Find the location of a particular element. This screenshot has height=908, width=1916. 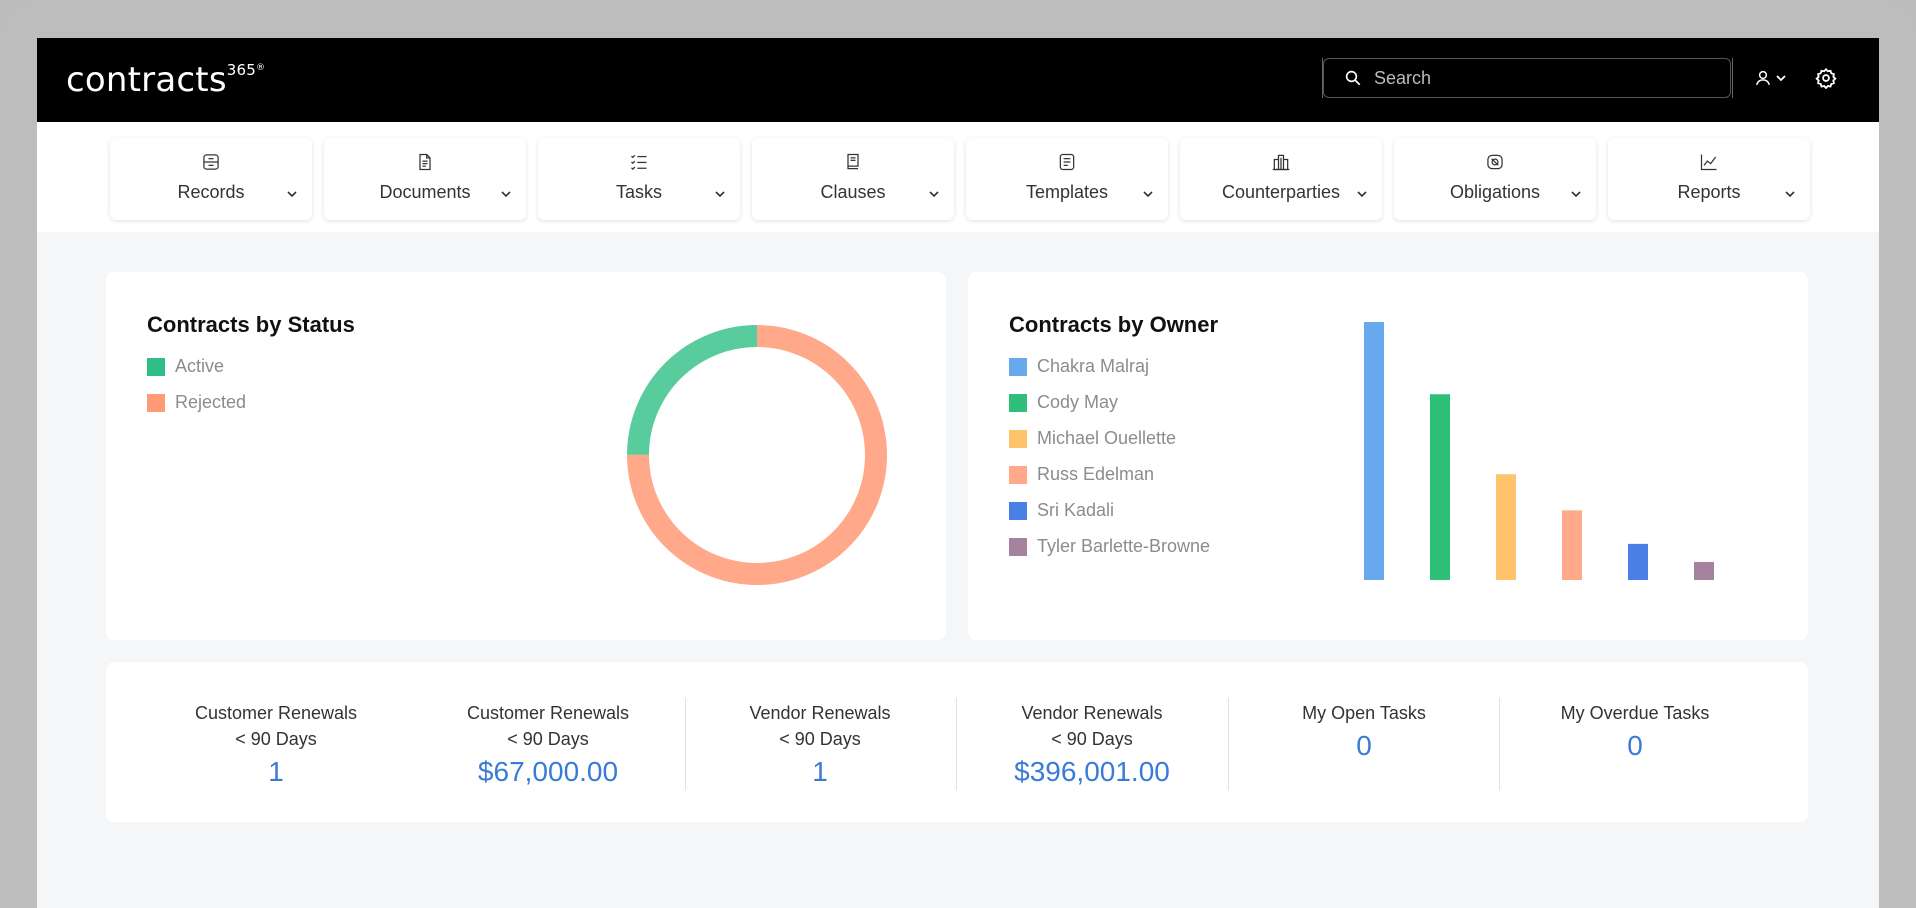

donut-slice-active is located at coordinates (757, 455).